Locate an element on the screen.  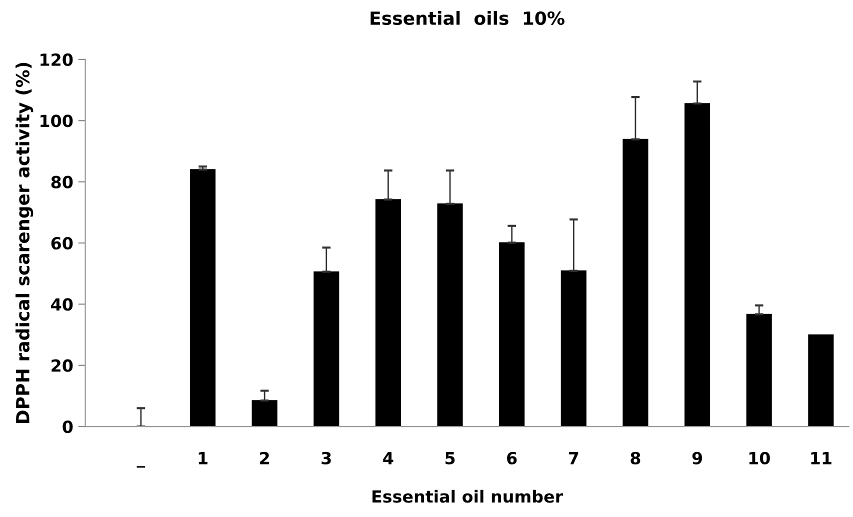
y-tick-label: 120 is located at coordinates (56, 59).